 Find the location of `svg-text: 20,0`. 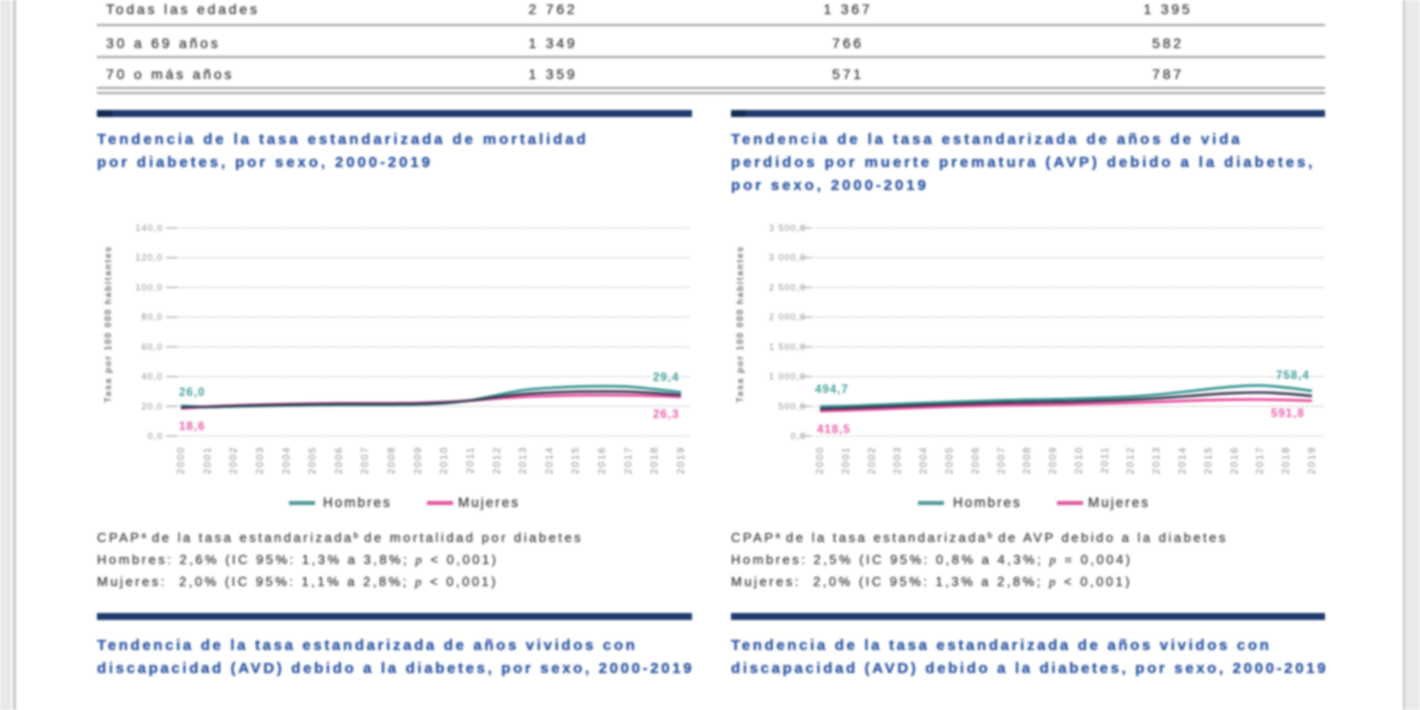

svg-text: 20,0 is located at coordinates (152, 406).